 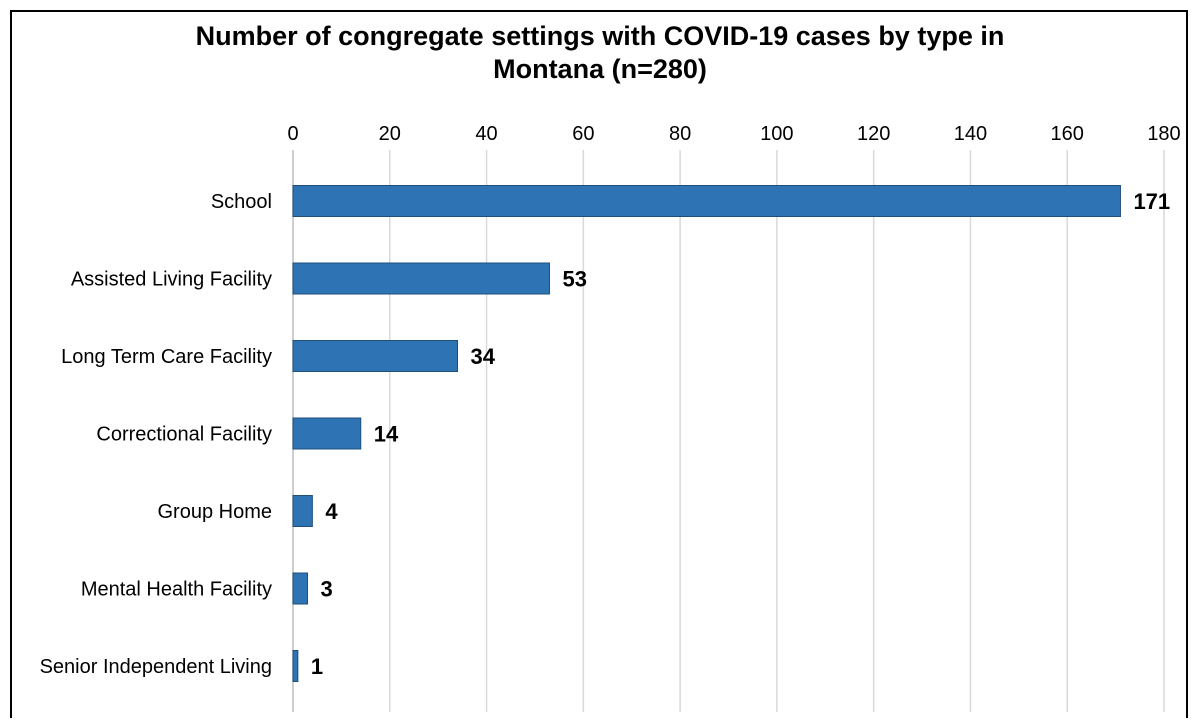 I want to click on x-tick-label: 0, so click(x=292, y=134).